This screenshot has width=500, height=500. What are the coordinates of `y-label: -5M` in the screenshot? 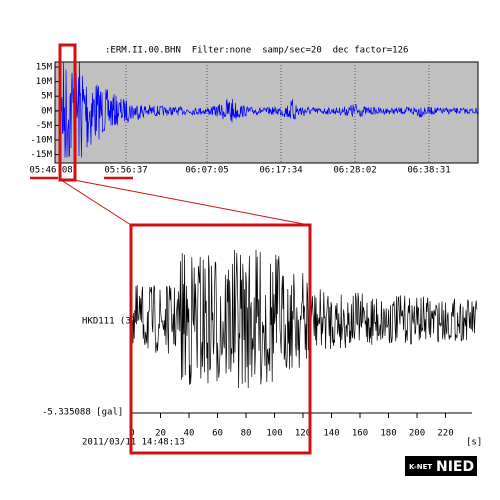 It's located at (44, 126).